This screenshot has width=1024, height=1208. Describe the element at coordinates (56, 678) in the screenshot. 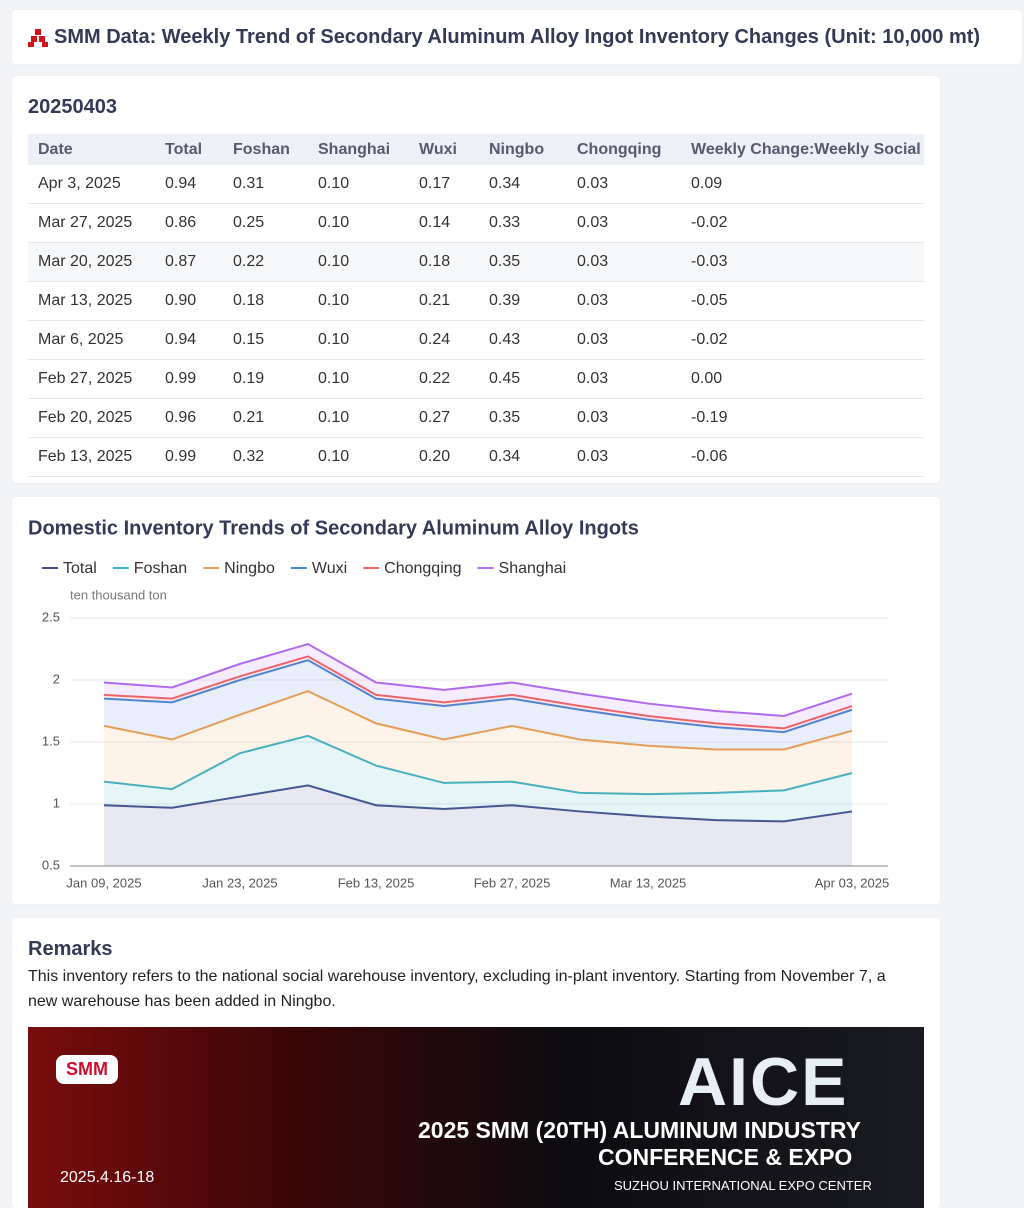

I see `y-tick-label: 2` at that location.